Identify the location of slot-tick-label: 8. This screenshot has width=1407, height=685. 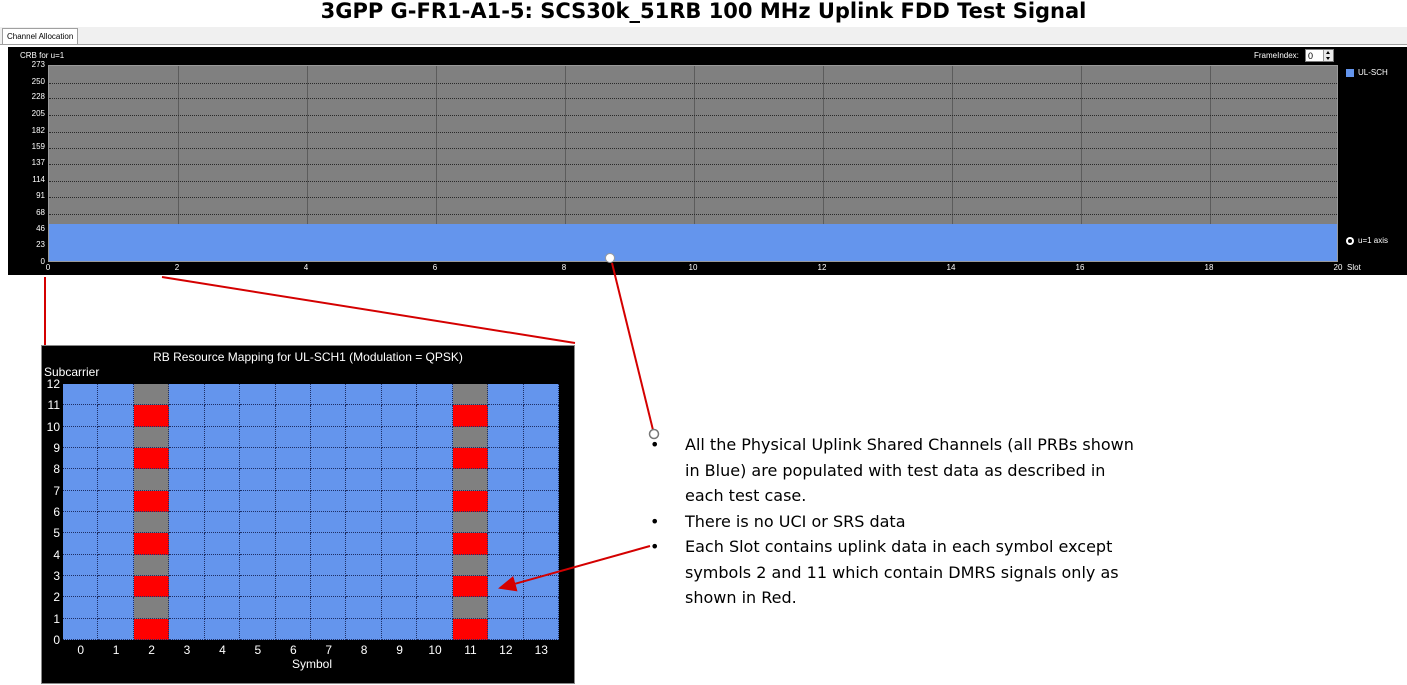
(564, 267).